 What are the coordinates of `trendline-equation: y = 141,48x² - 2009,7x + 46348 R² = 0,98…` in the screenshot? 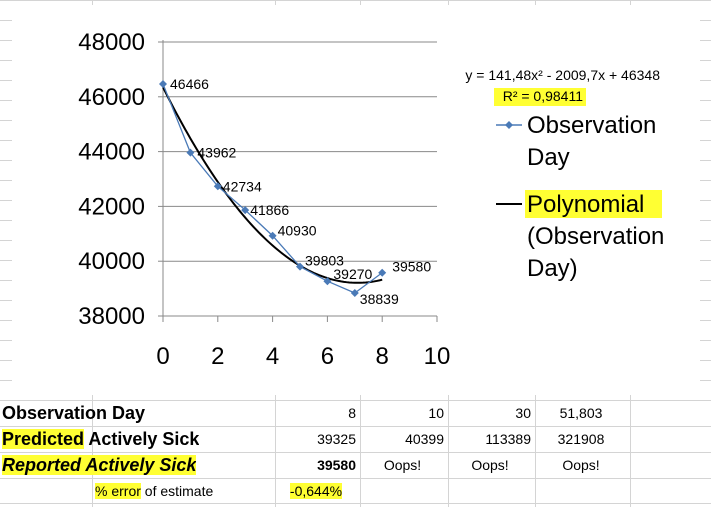 It's located at (562, 86).